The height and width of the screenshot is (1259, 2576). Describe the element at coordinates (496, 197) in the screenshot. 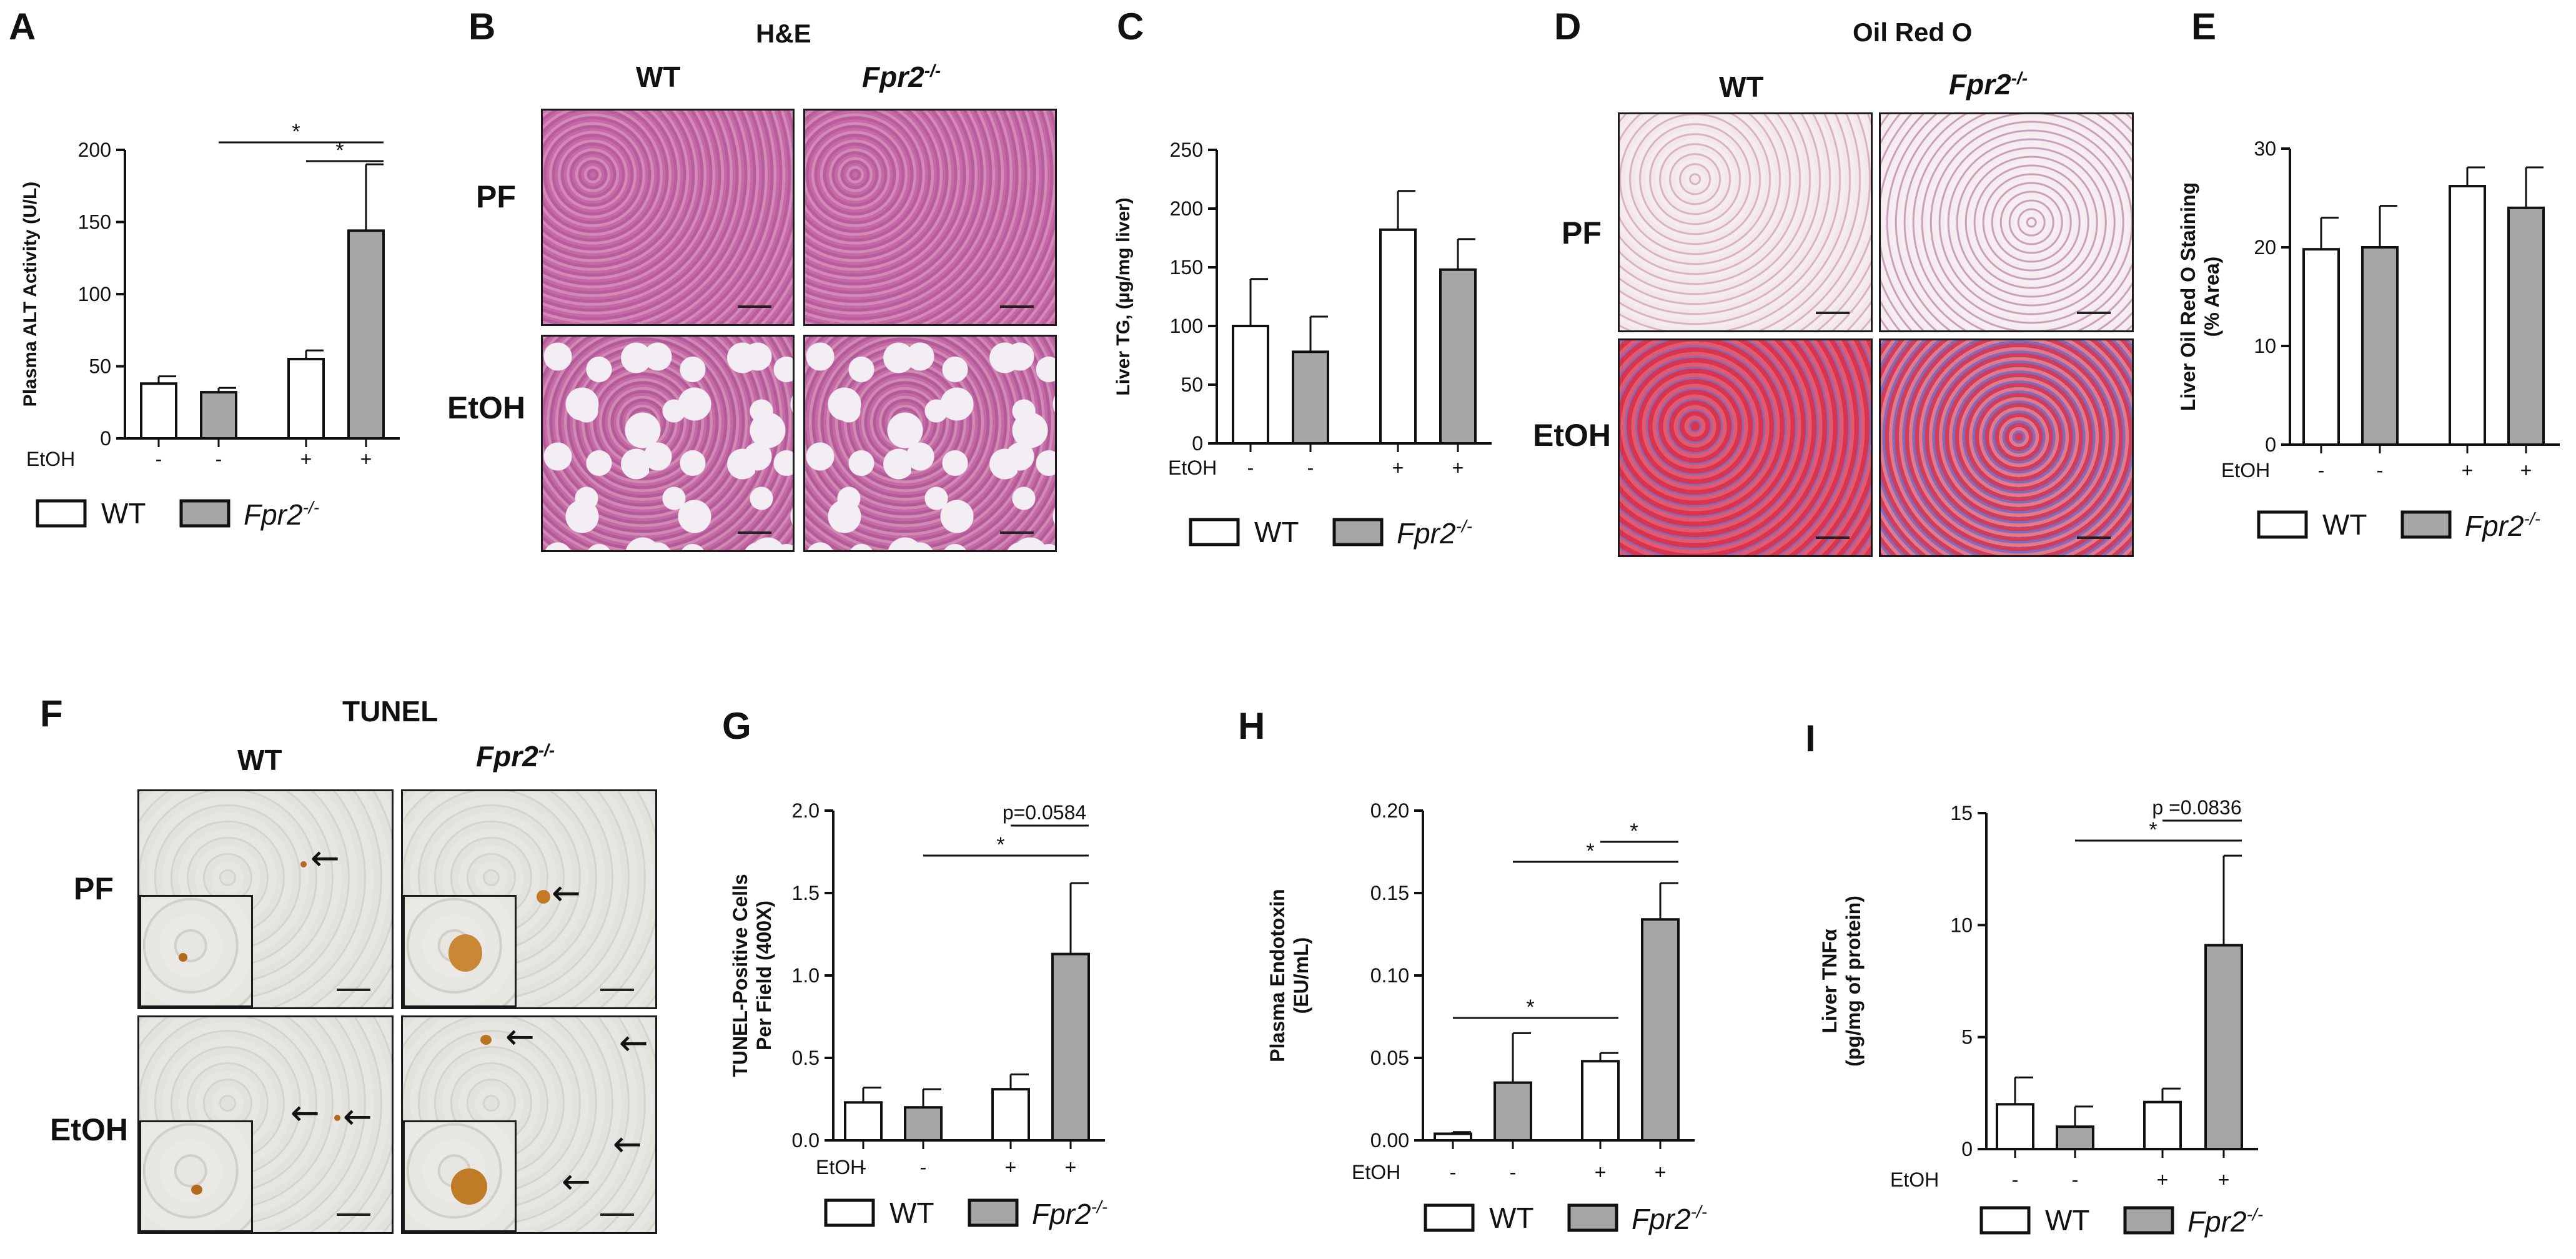

I see `he-row-pf: PF` at that location.